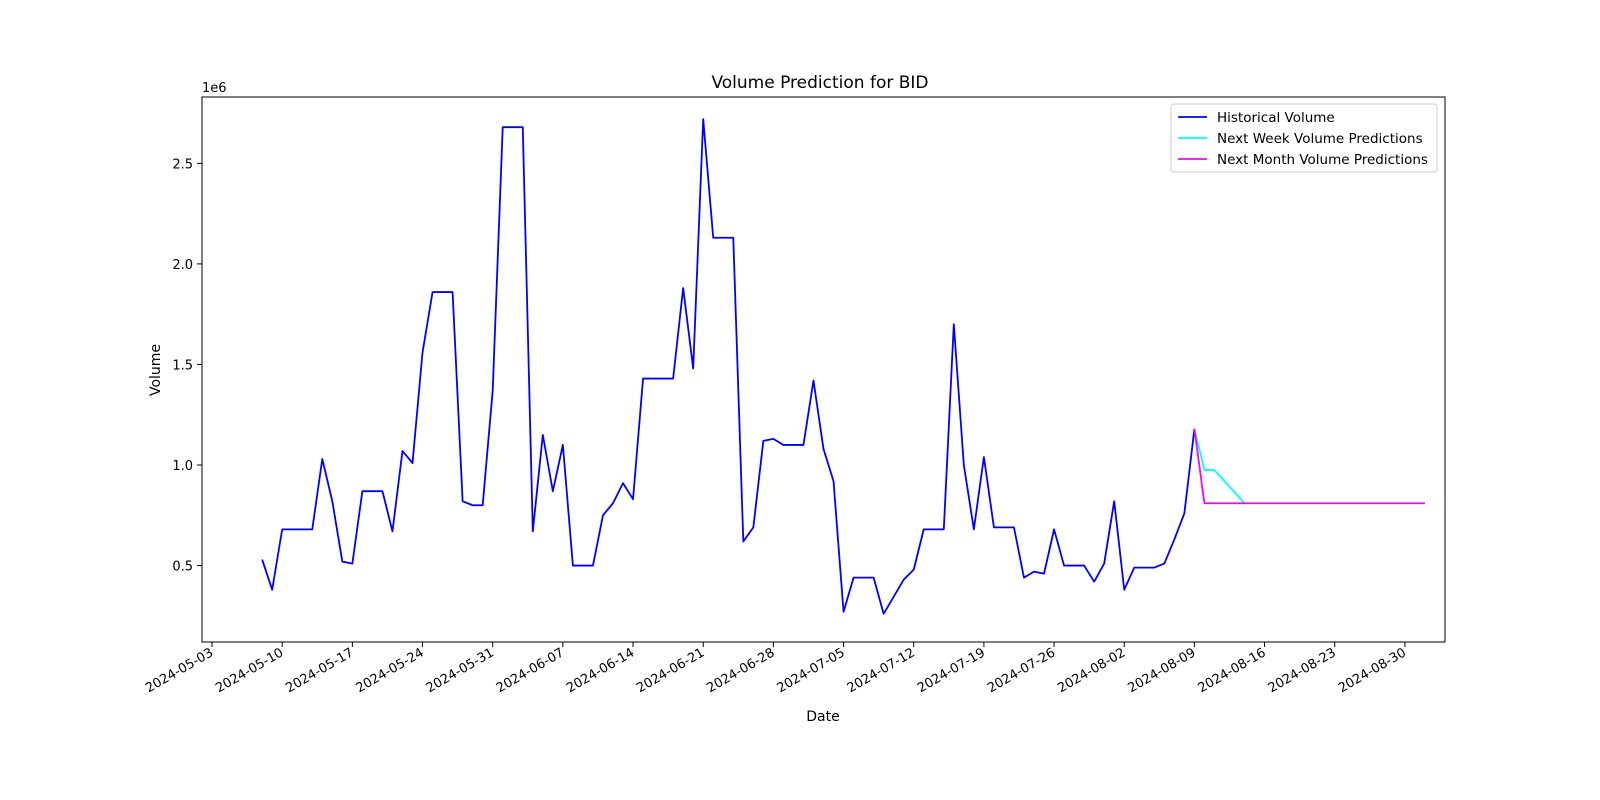  What do you see at coordinates (1276, 118) in the screenshot?
I see `legend-label: Historical Volume` at bounding box center [1276, 118].